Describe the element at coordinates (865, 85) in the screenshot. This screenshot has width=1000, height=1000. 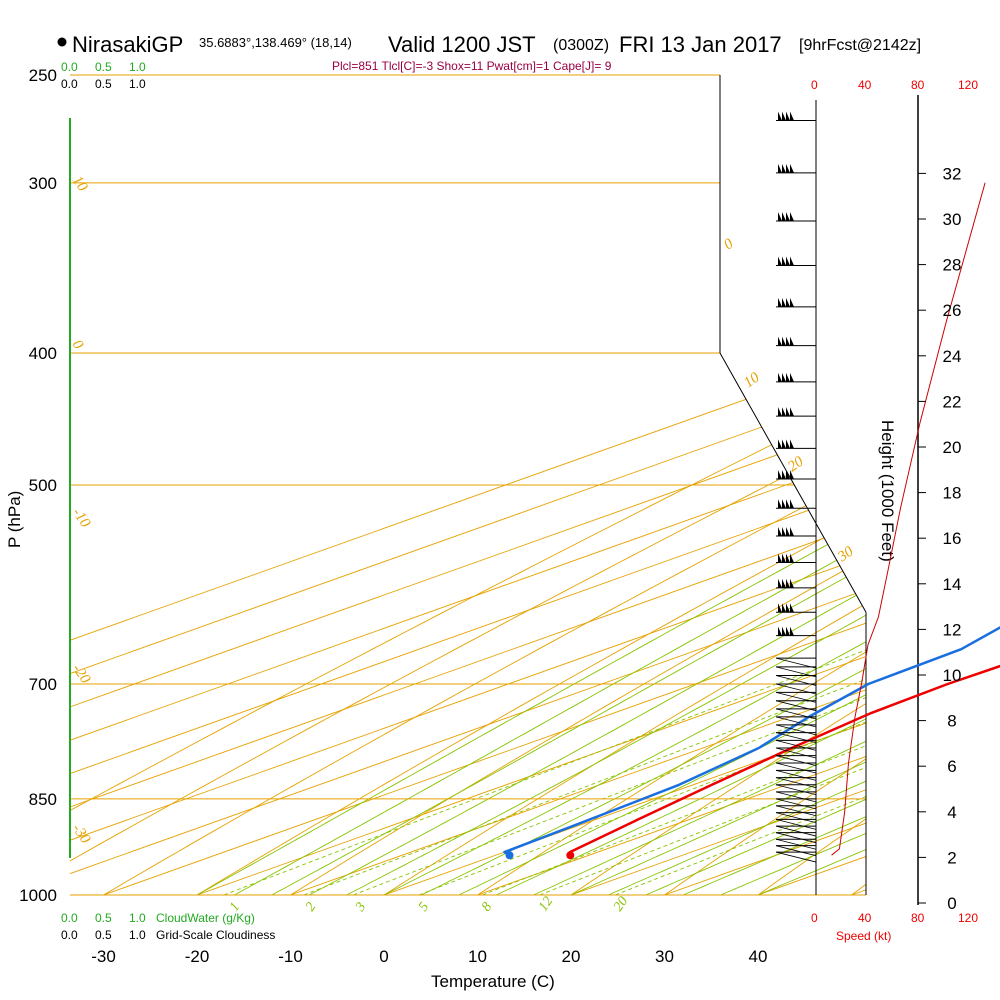
I see `speed-tick-top: 40` at that location.